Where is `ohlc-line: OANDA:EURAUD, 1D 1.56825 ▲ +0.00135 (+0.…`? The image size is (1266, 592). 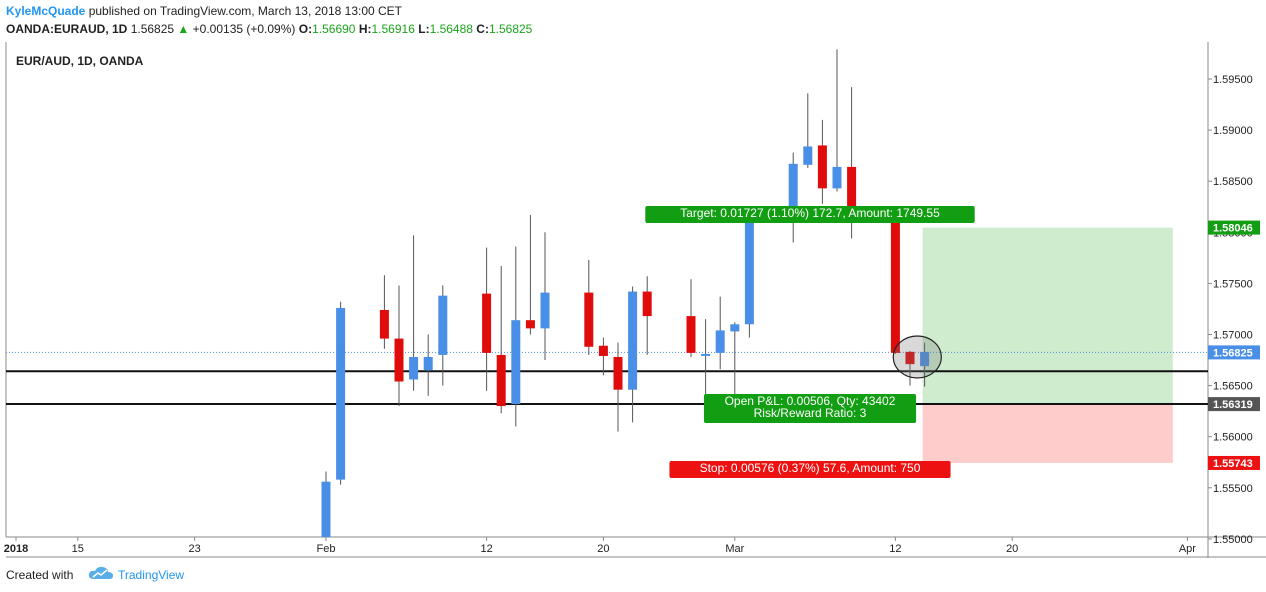
ohlc-line: OANDA:EURAUD, 1D 1.56825 ▲ +0.00135 (+0.… is located at coordinates (269, 29).